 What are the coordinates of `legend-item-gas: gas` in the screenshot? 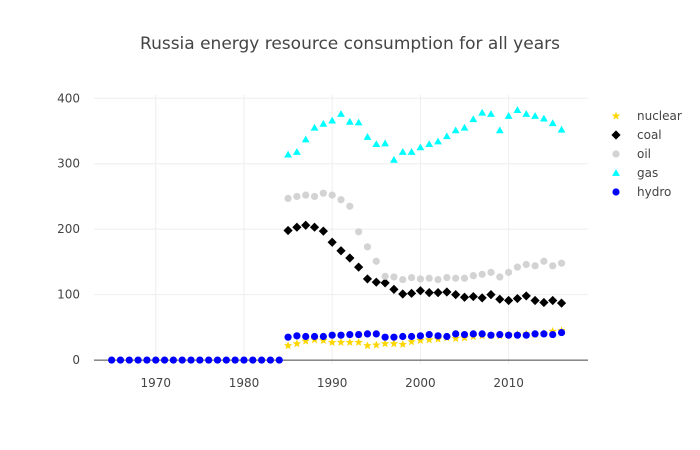 It's located at (635, 173).